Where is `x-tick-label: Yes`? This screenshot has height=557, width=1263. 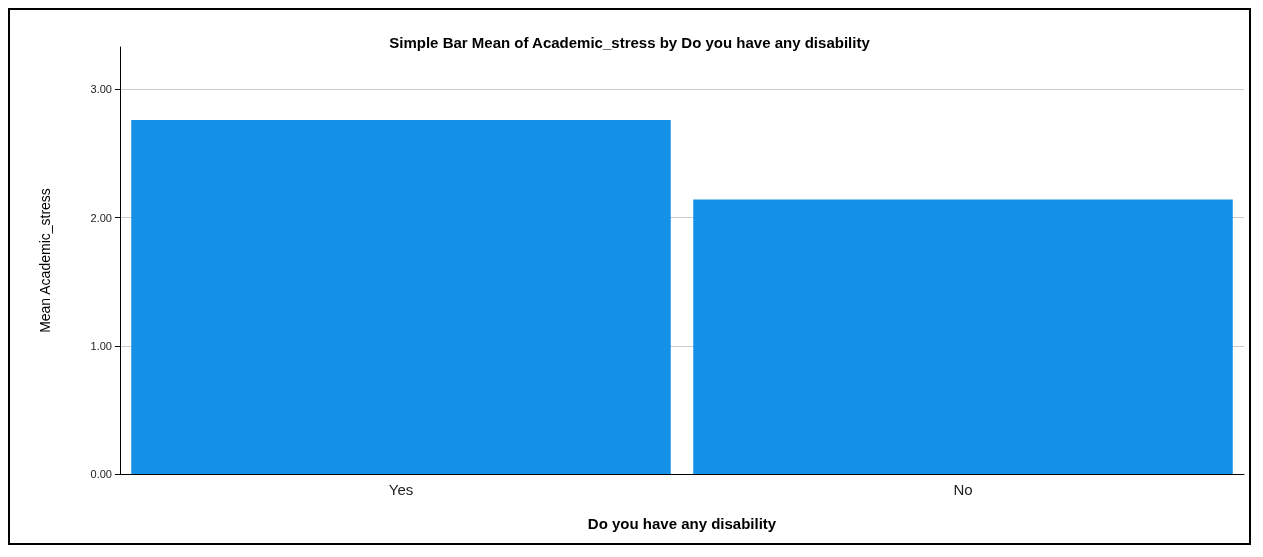
x-tick-label: Yes is located at coordinates (401, 489).